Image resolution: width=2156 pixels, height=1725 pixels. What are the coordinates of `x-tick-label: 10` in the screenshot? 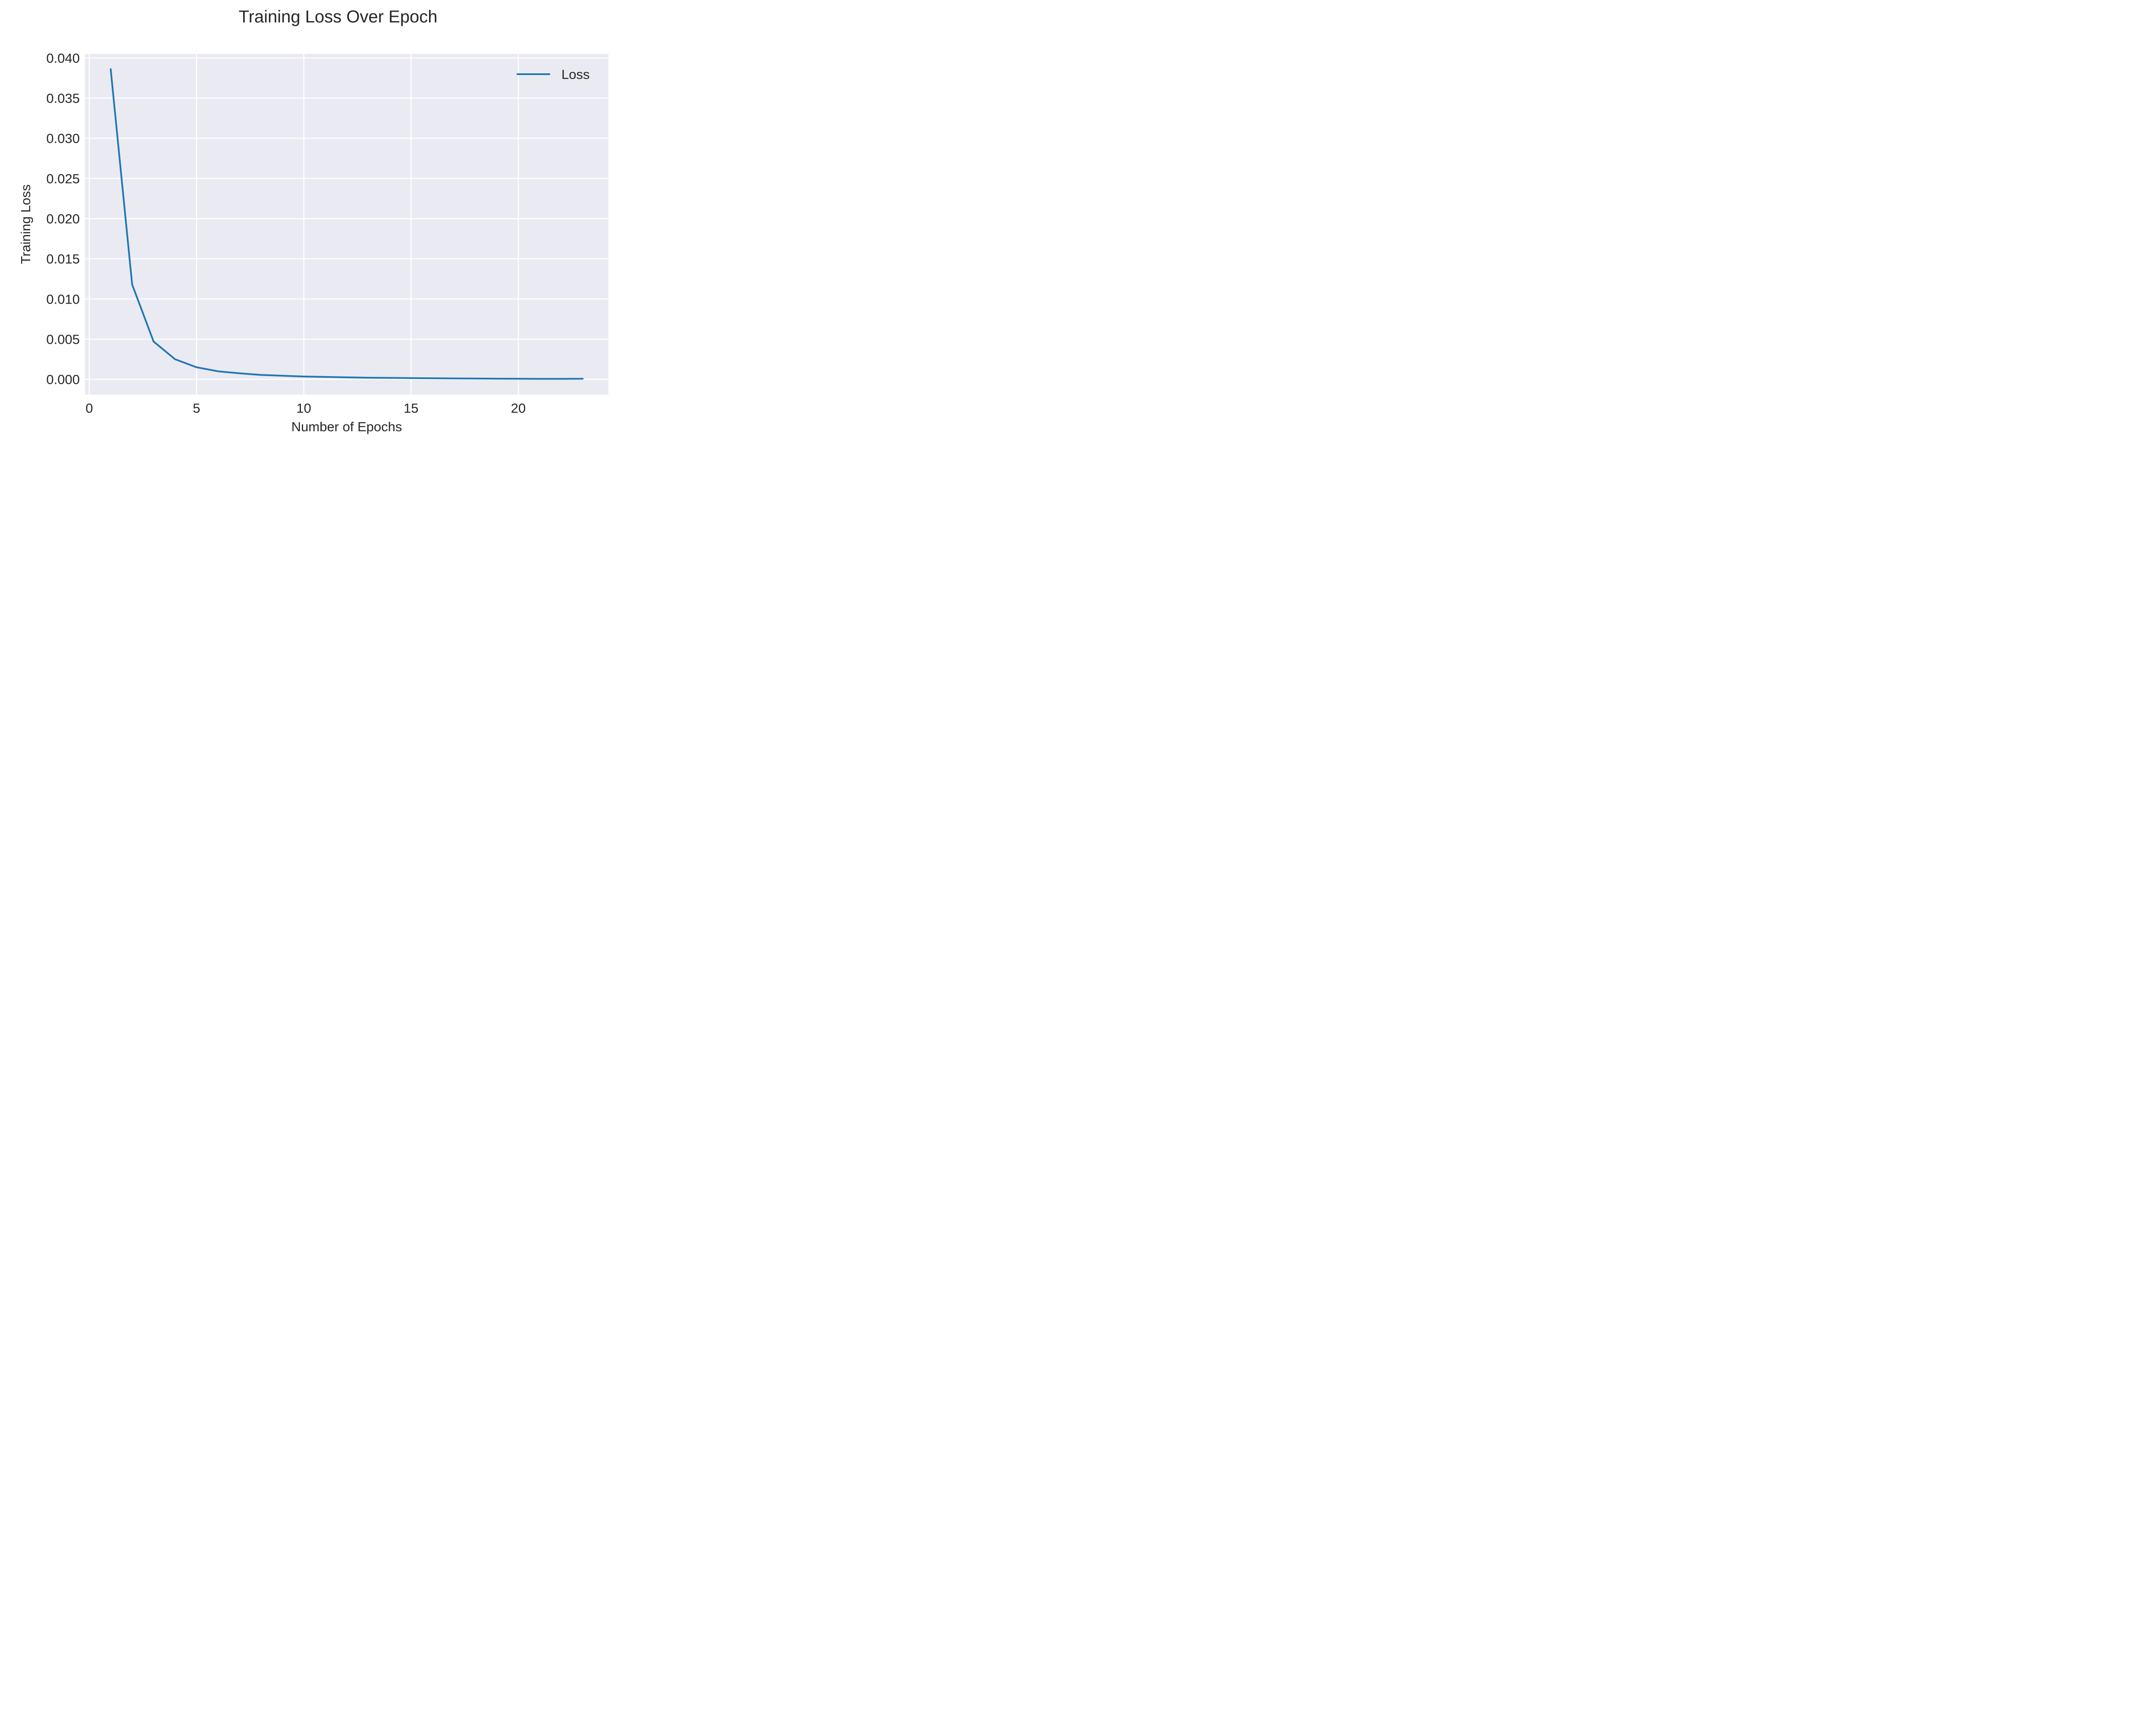 It's located at (303, 409).